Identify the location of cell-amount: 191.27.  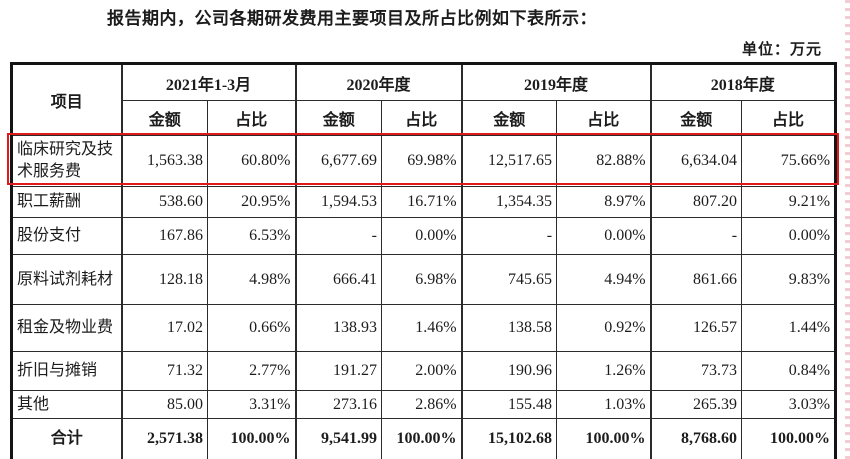
(338, 371).